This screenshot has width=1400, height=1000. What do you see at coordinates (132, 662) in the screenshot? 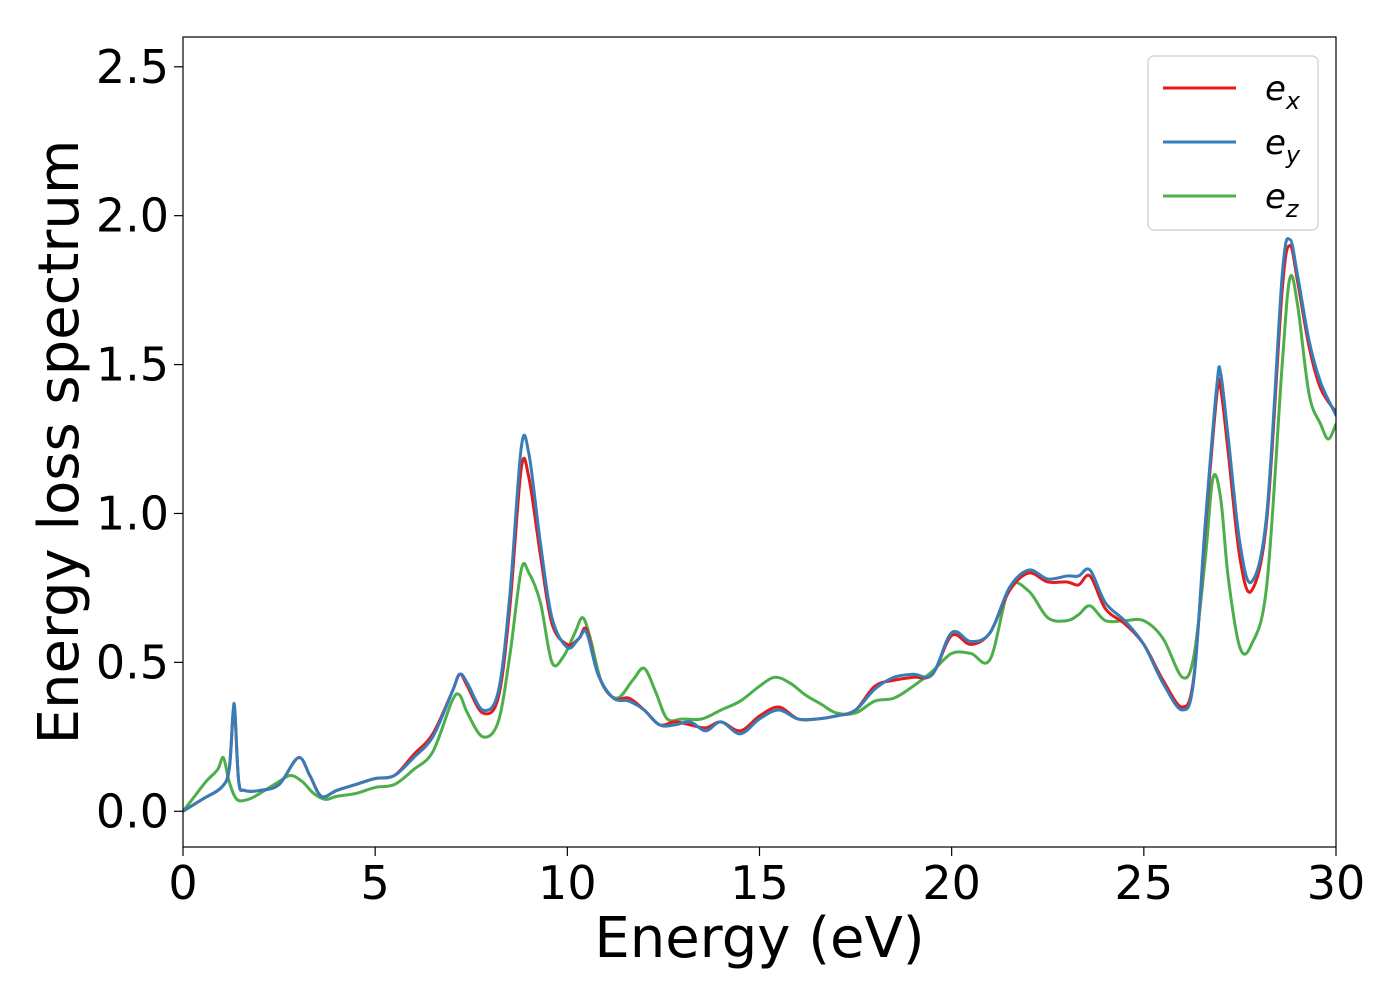
I see `y-tick-label: 0.5` at bounding box center [132, 662].